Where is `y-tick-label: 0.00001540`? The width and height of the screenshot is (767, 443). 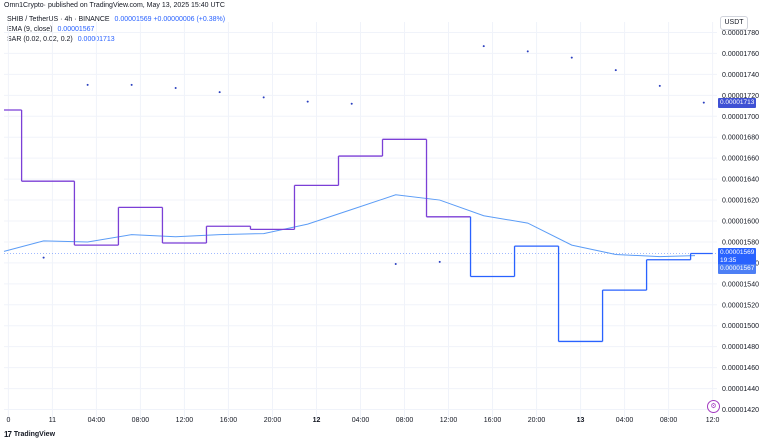
y-tick-label: 0.00001540 is located at coordinates (740, 284).